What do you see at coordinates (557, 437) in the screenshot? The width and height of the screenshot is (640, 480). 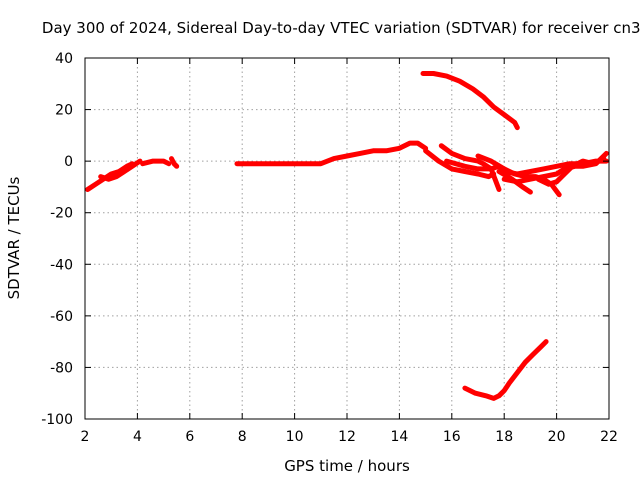 I see `x-tick-label: 20` at bounding box center [557, 437].